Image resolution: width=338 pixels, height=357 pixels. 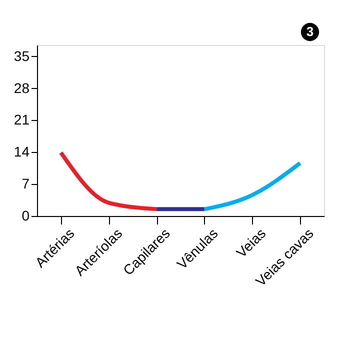 What do you see at coordinates (22, 88) in the screenshot?
I see `y-tick-label: 28` at bounding box center [22, 88].